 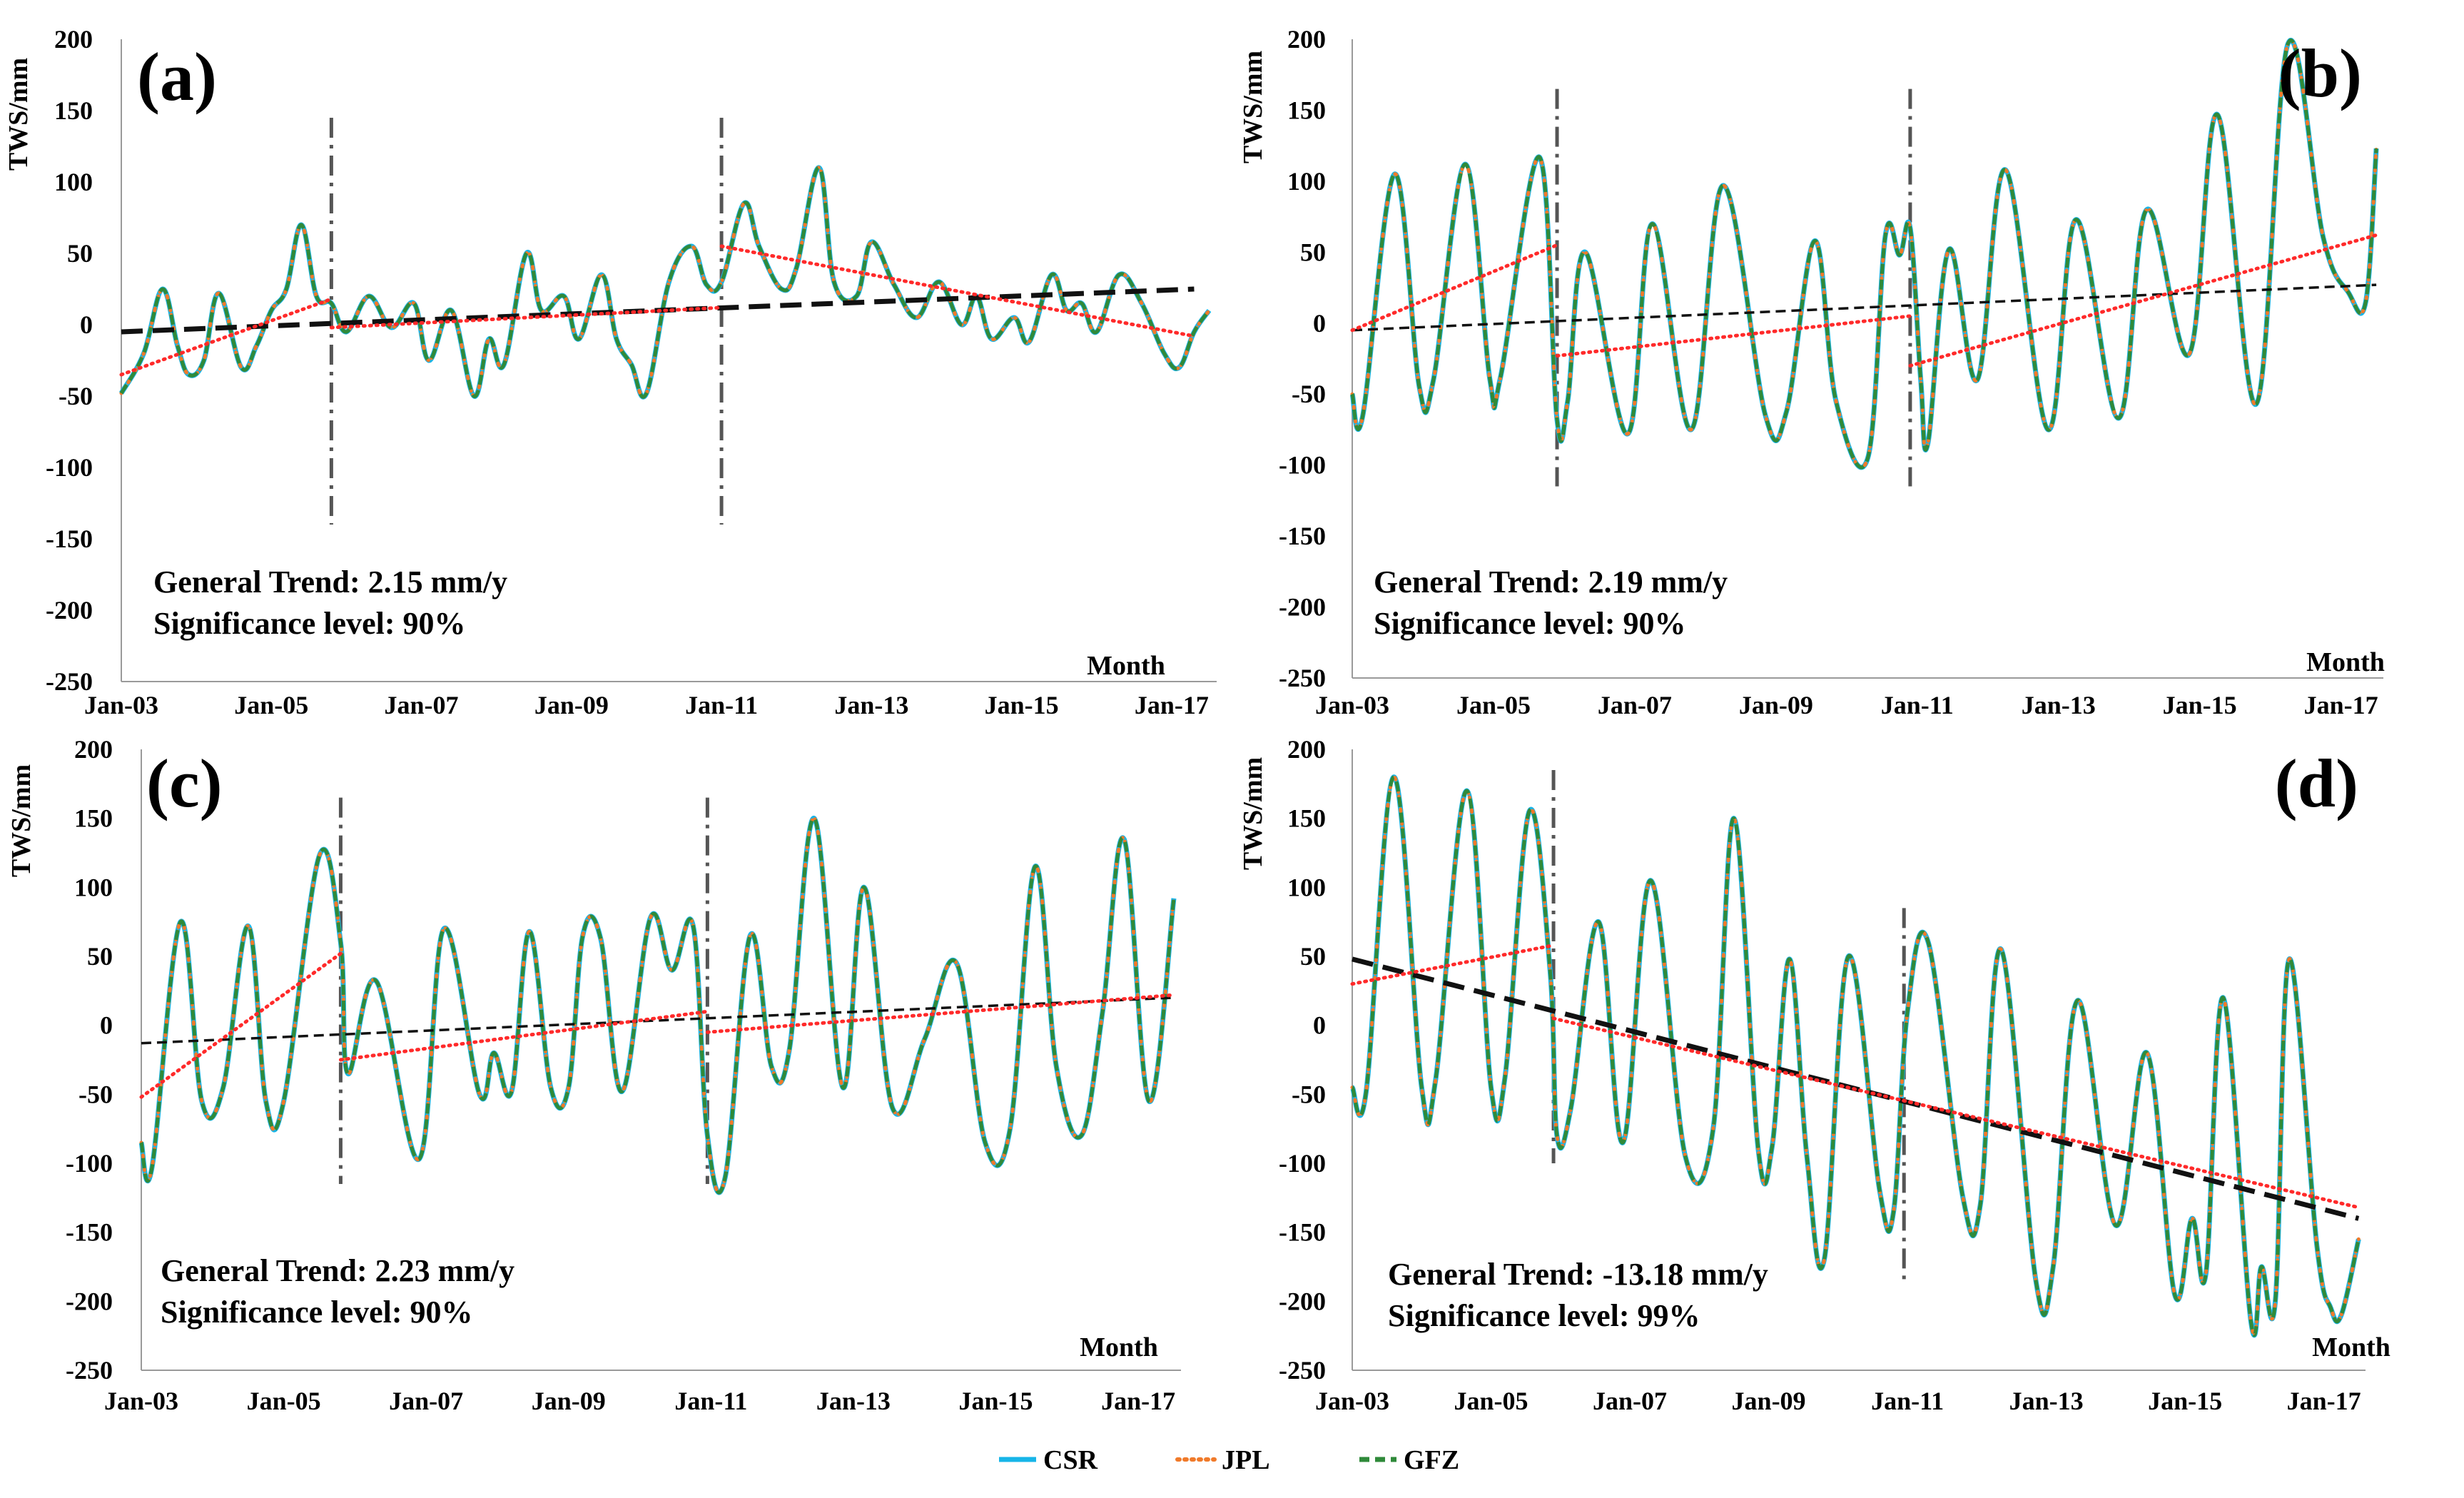 What do you see at coordinates (1544, 1315) in the screenshot?
I see `significance-annotation: Significance level: 99%` at bounding box center [1544, 1315].